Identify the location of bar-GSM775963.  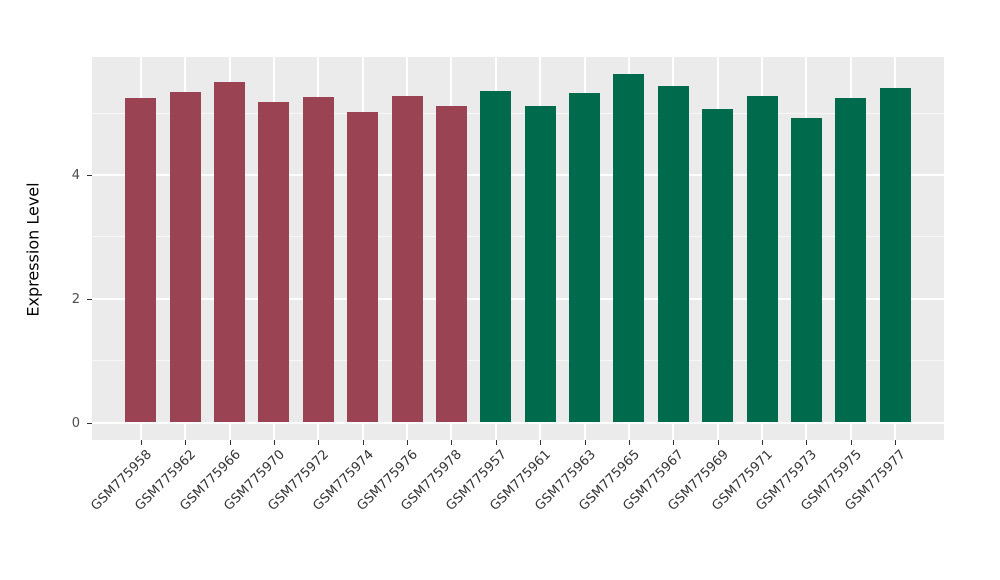
(585, 257).